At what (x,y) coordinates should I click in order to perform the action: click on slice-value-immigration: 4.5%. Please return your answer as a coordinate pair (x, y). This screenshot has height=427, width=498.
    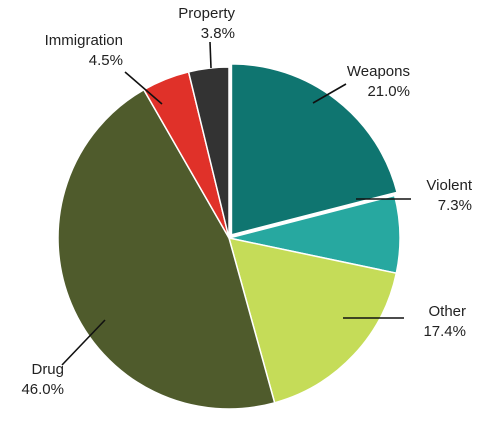
    Looking at the image, I should click on (106, 60).